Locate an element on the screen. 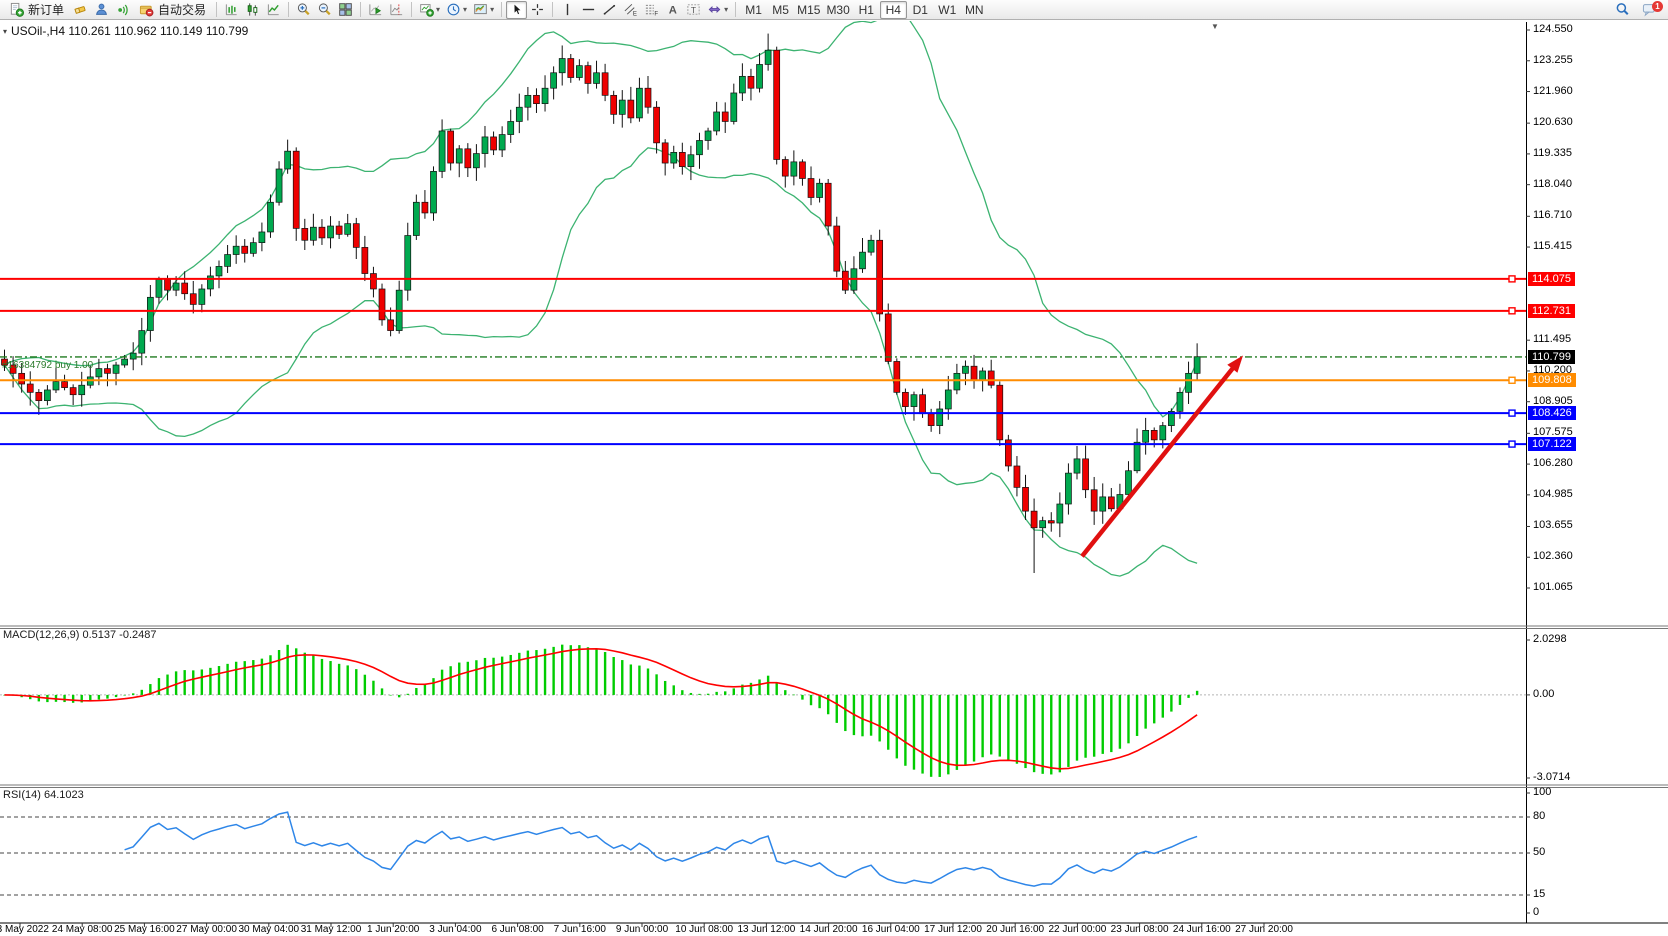 The width and height of the screenshot is (1668, 936). equidistant-channel-icon: E is located at coordinates (630, 9).